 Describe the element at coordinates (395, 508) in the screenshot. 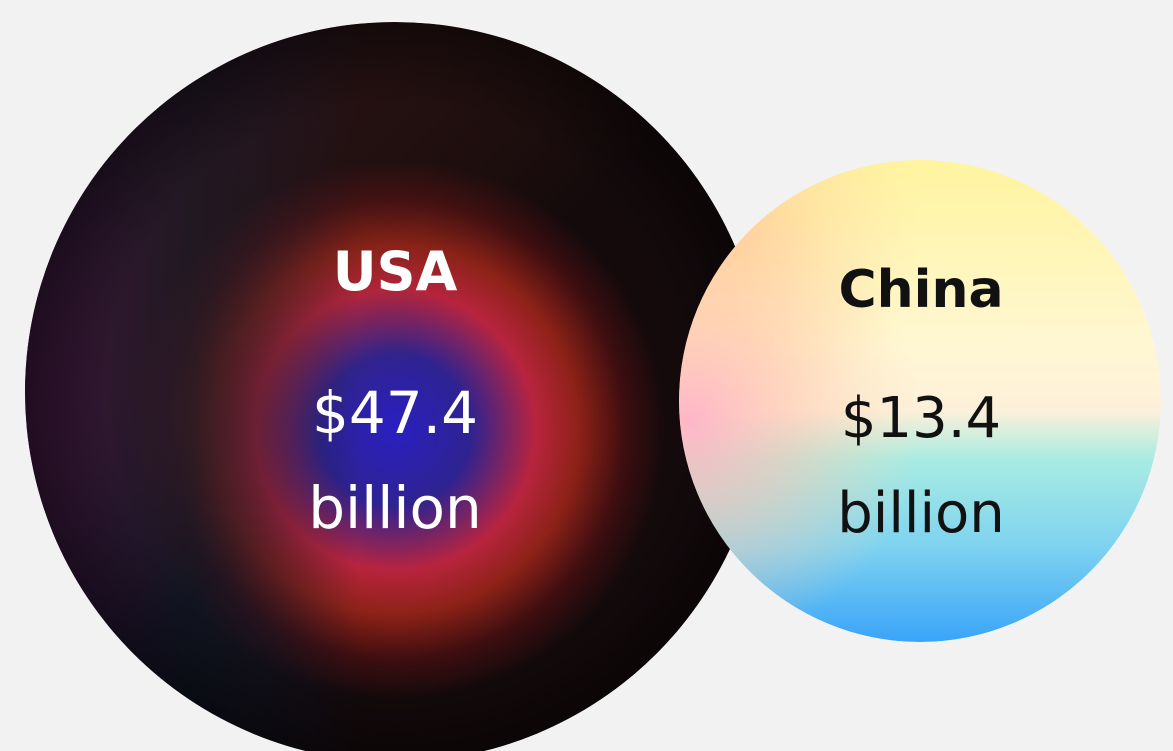

I see `bubble-usa-unit: billion` at that location.